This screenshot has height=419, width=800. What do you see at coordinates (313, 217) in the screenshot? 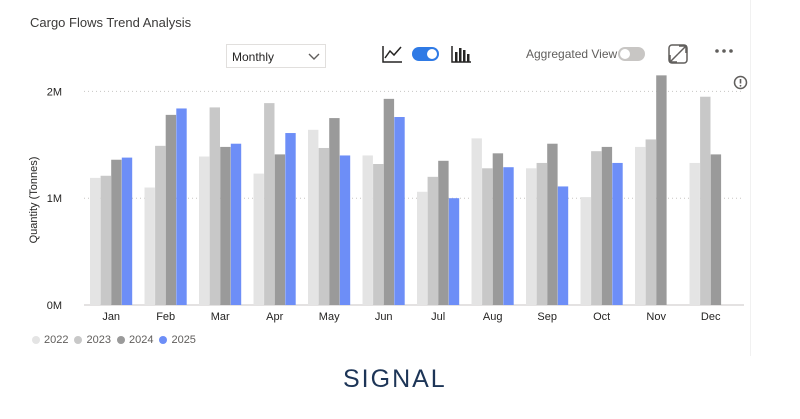
I see `bar-2022-may` at bounding box center [313, 217].